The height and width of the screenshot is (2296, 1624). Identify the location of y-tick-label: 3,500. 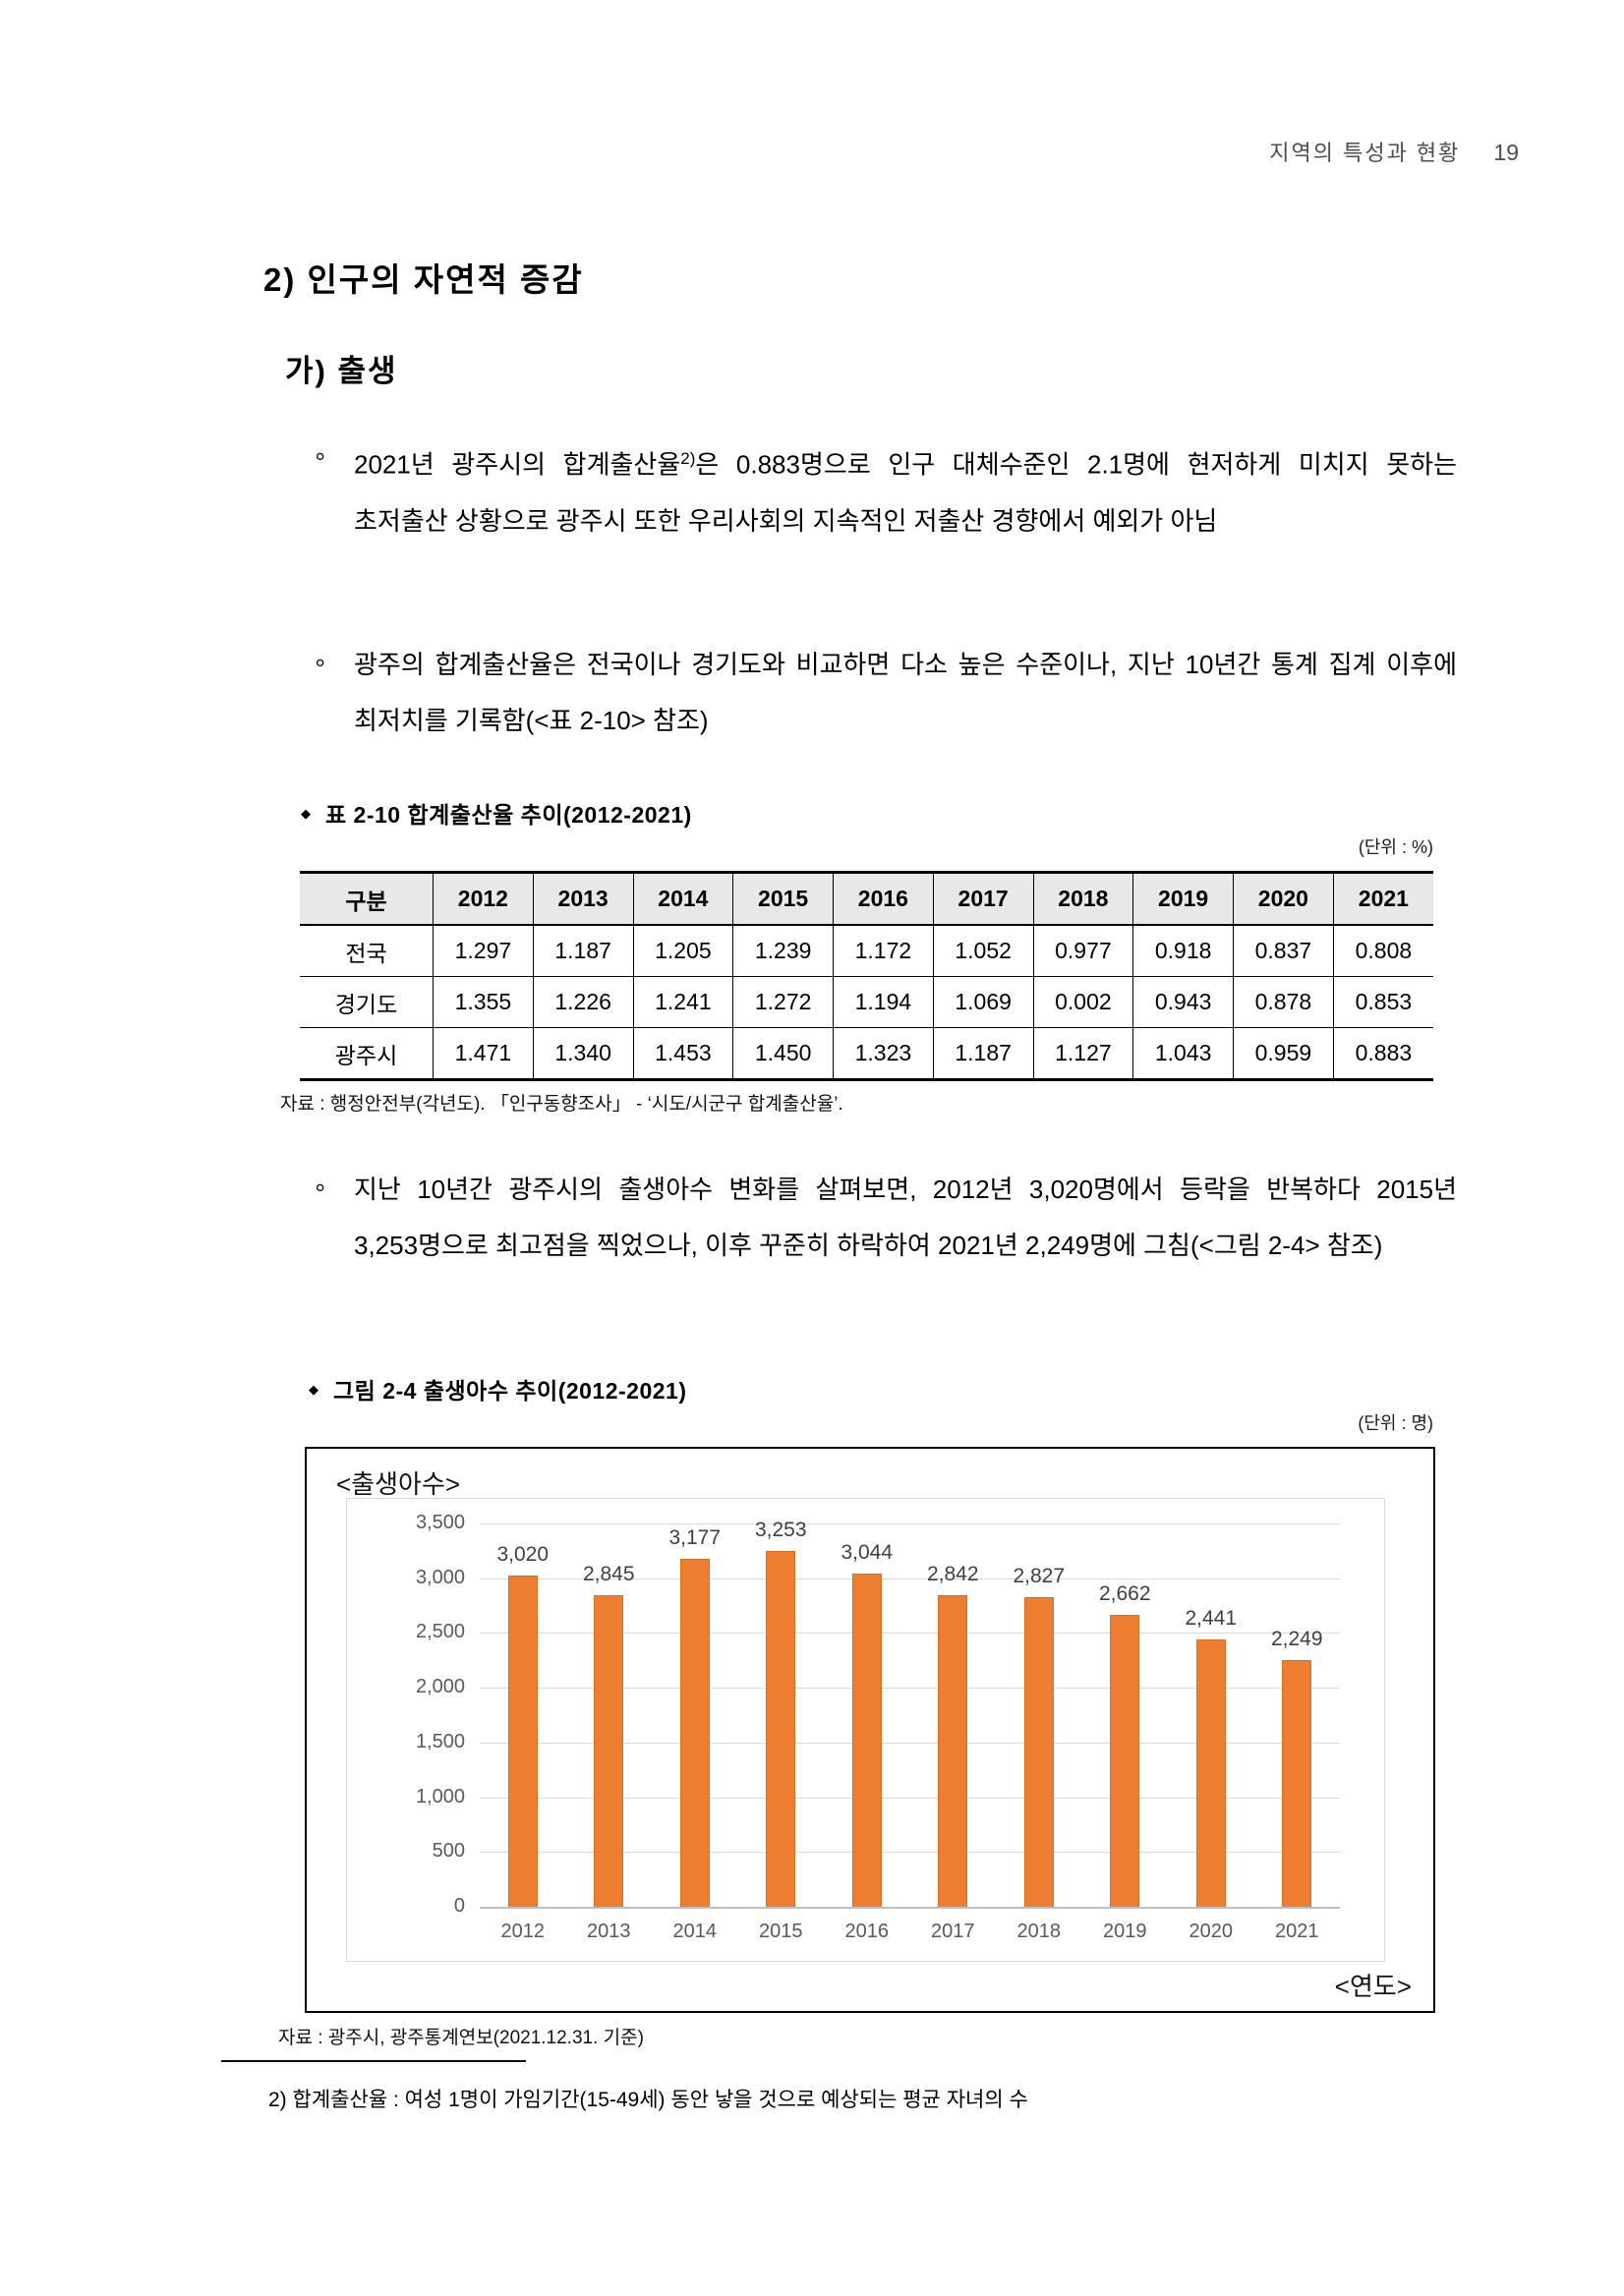
(440, 1523).